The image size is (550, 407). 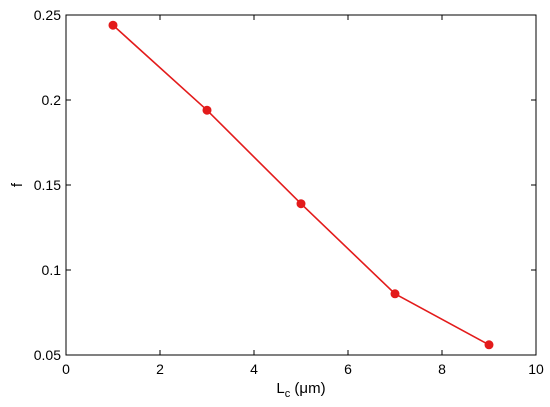 What do you see at coordinates (66, 369) in the screenshot?
I see `x-tick-label: 0` at bounding box center [66, 369].